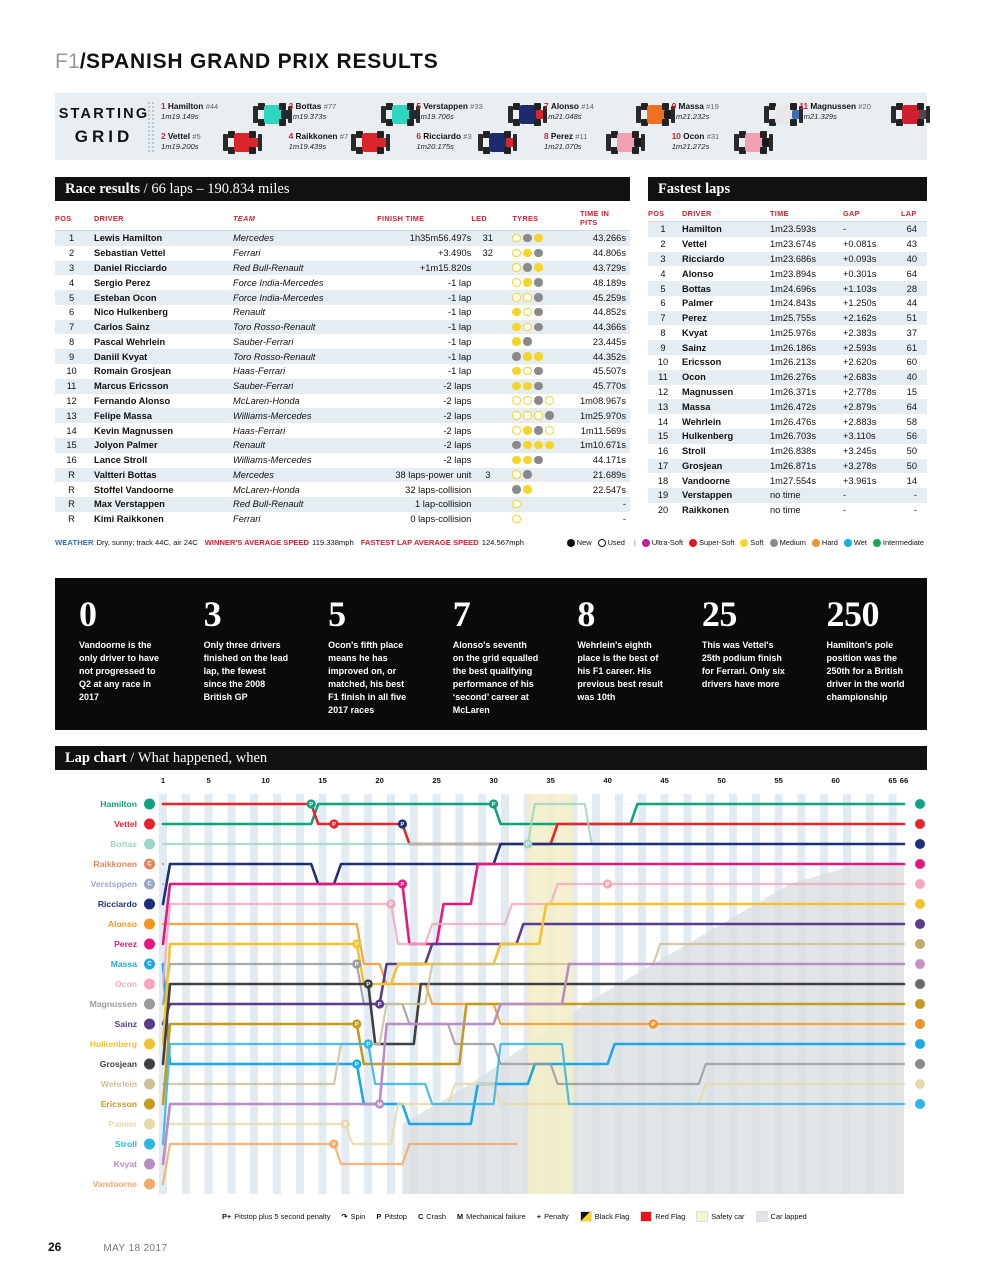 This screenshot has height=1280, width=982. I want to click on cell-time-in-pits: 22.547s, so click(609, 489).